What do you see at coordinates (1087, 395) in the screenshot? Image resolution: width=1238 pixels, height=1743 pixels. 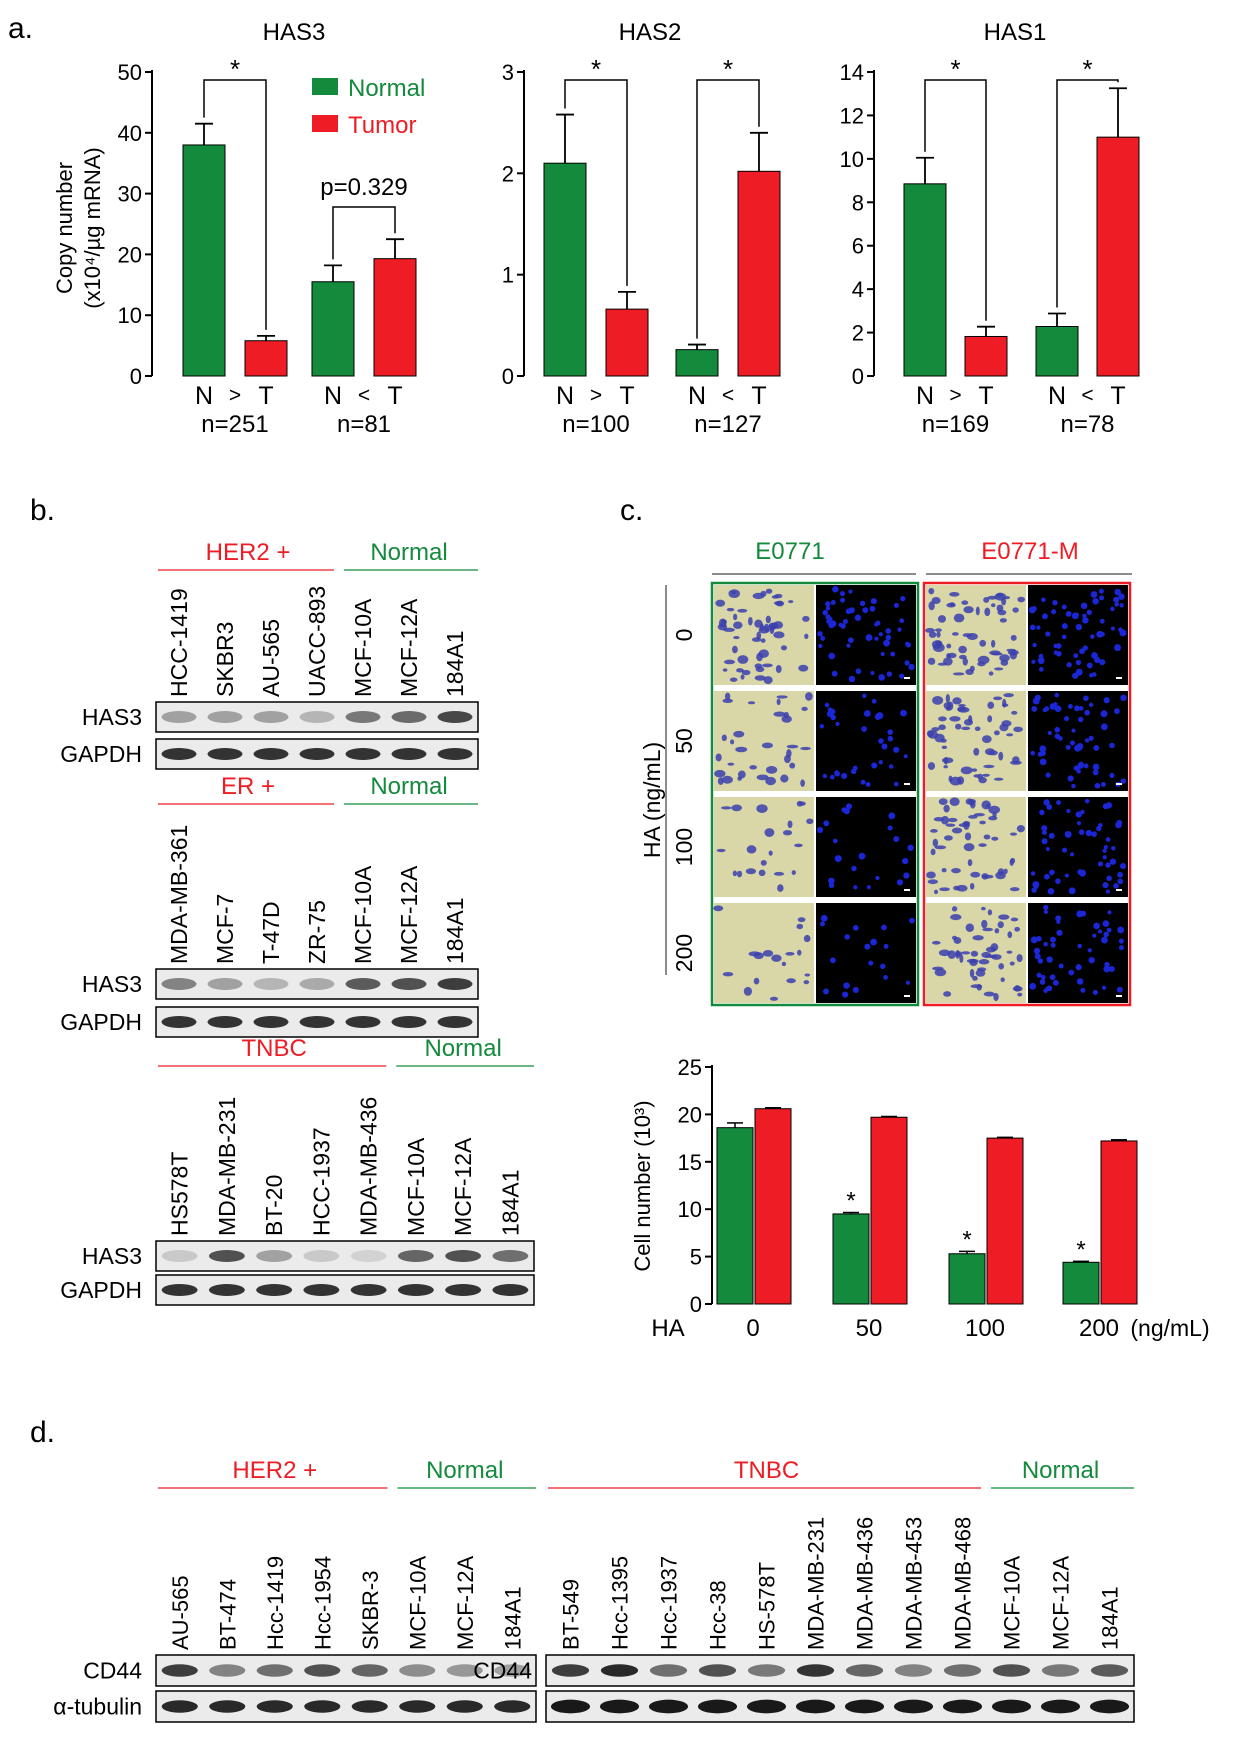 I see `comparison-sign: <` at bounding box center [1087, 395].